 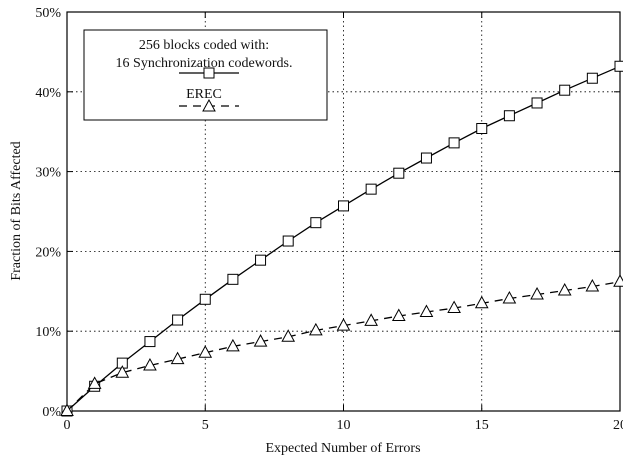 What do you see at coordinates (344, 425) in the screenshot?
I see `x-tick-label: 10` at bounding box center [344, 425].